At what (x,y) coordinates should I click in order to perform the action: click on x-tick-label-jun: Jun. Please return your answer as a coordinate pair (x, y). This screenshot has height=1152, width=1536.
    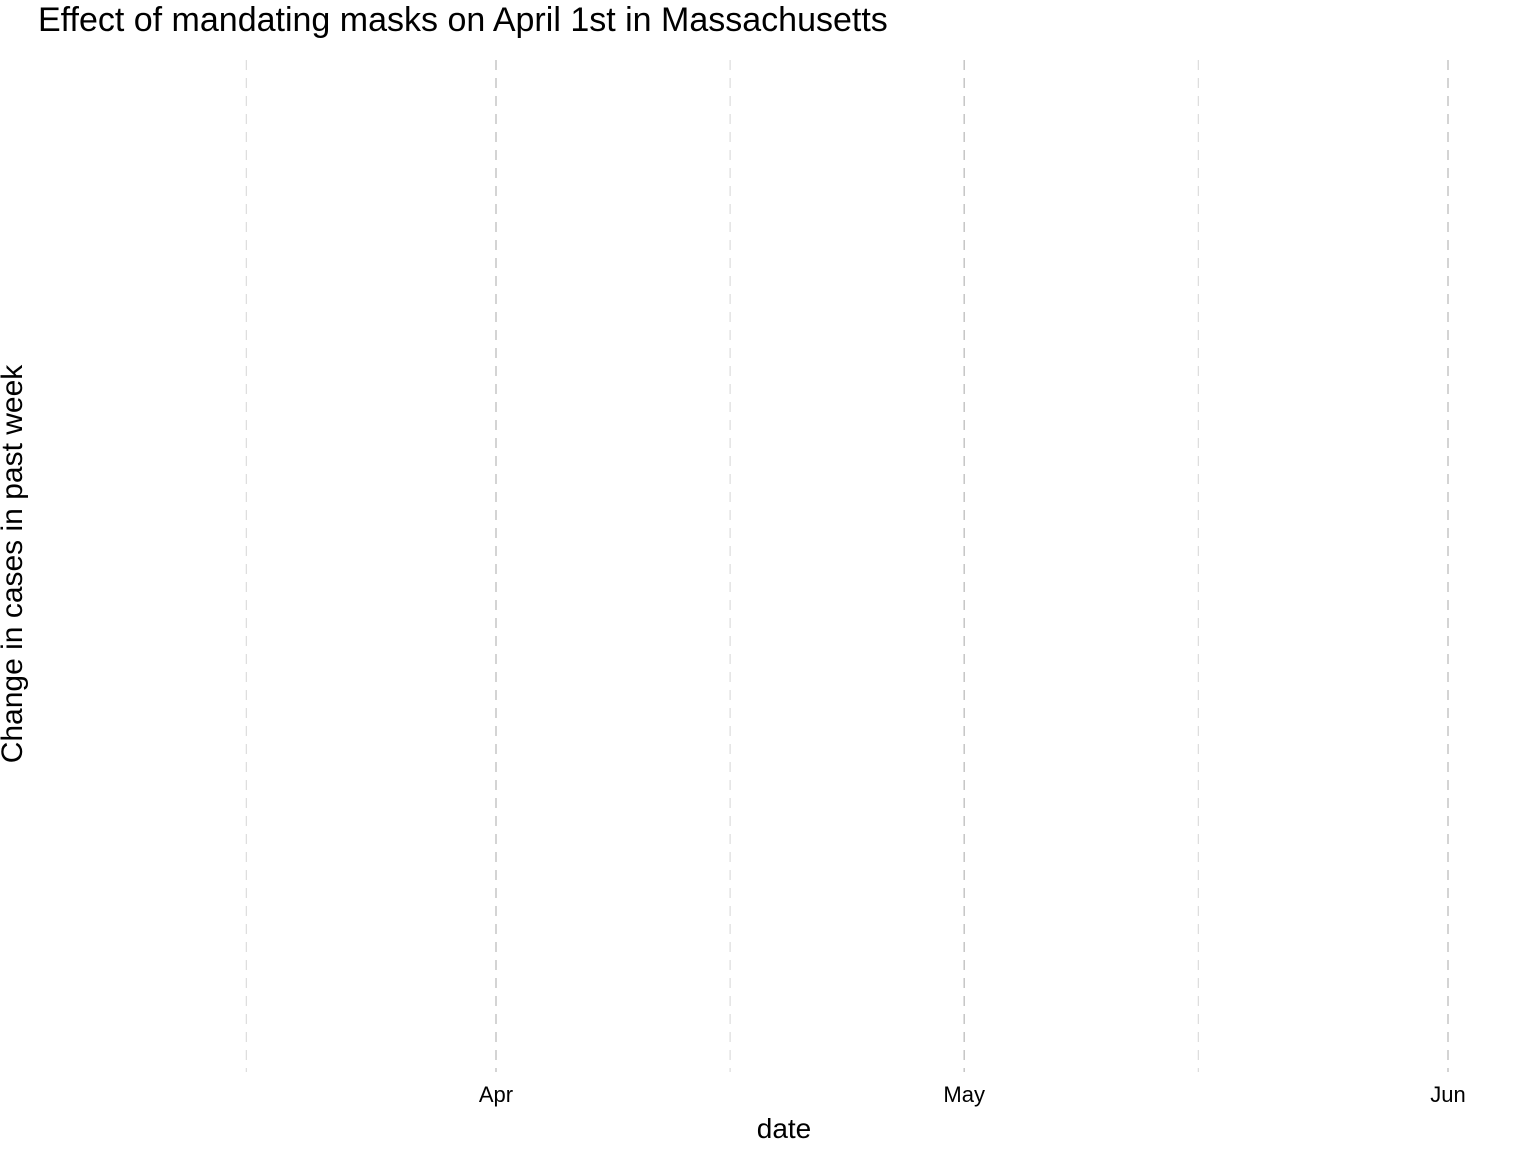
    Looking at the image, I should click on (1448, 1094).